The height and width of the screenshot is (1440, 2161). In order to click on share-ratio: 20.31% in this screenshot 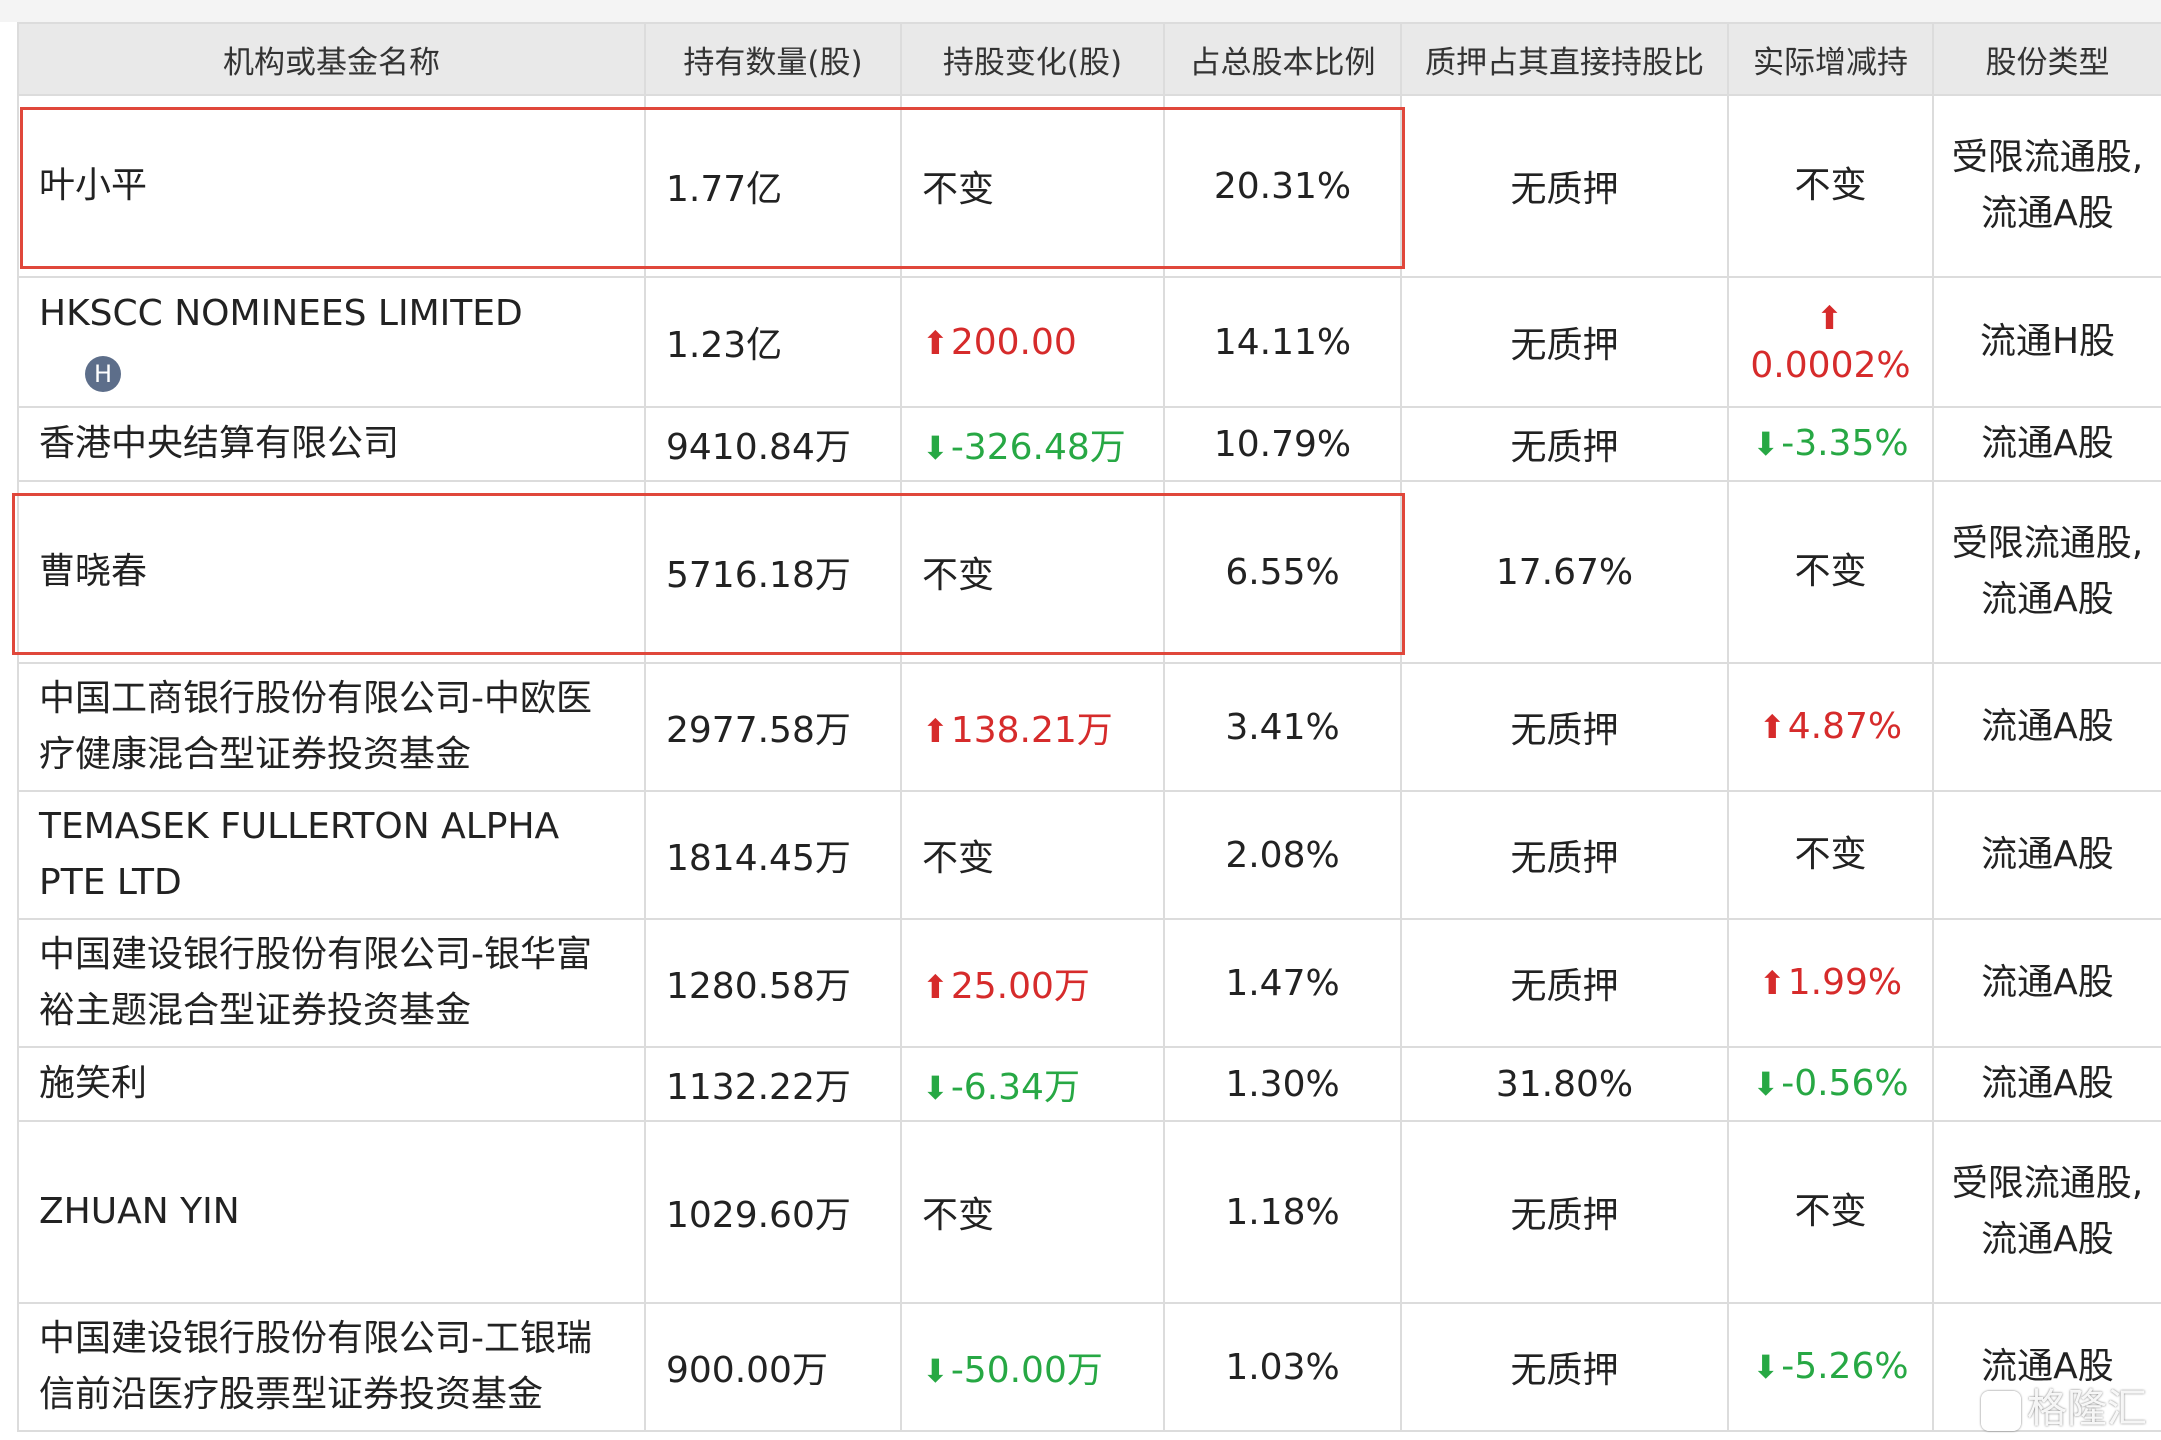, I will do `click(1282, 186)`.